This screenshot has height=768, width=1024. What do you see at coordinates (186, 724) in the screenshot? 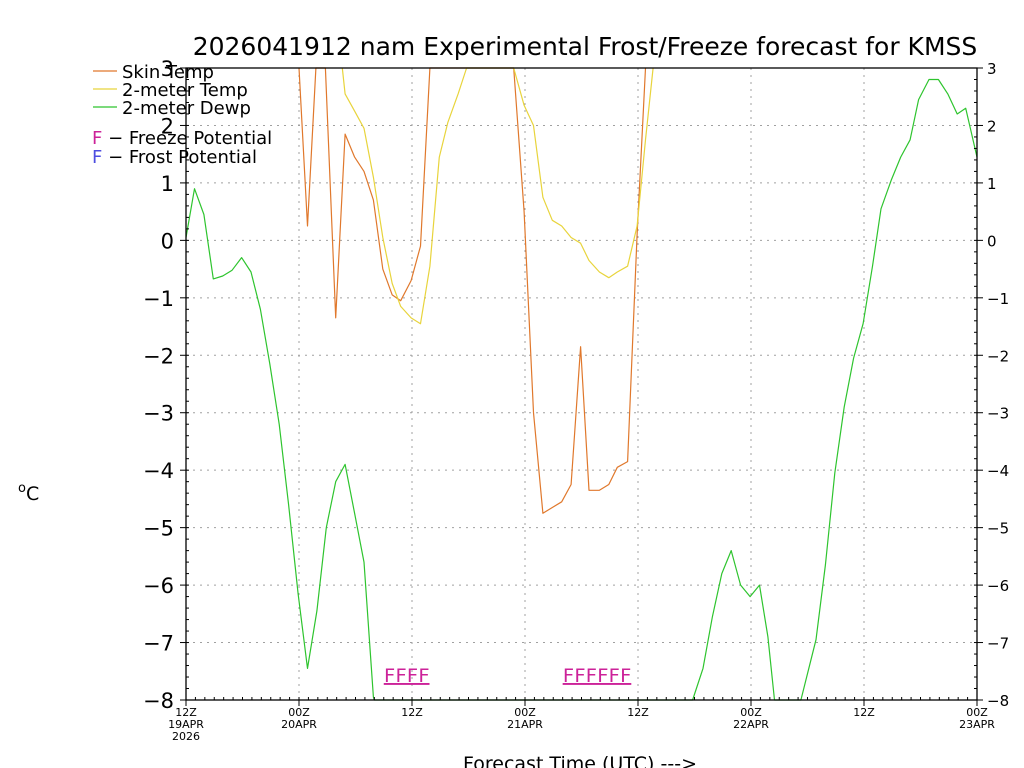
I see `x-tick-label: 19APR` at bounding box center [186, 724].